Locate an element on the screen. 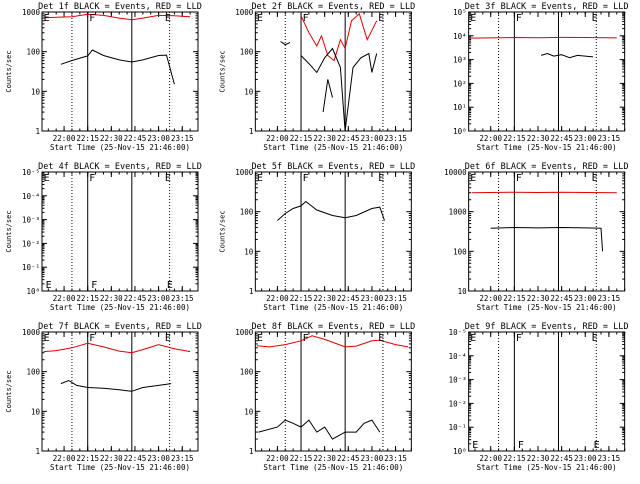 This screenshot has width=640, height=484. panel-title: Det 2f BLACK = Events, RED = LLD is located at coordinates (333, 7).